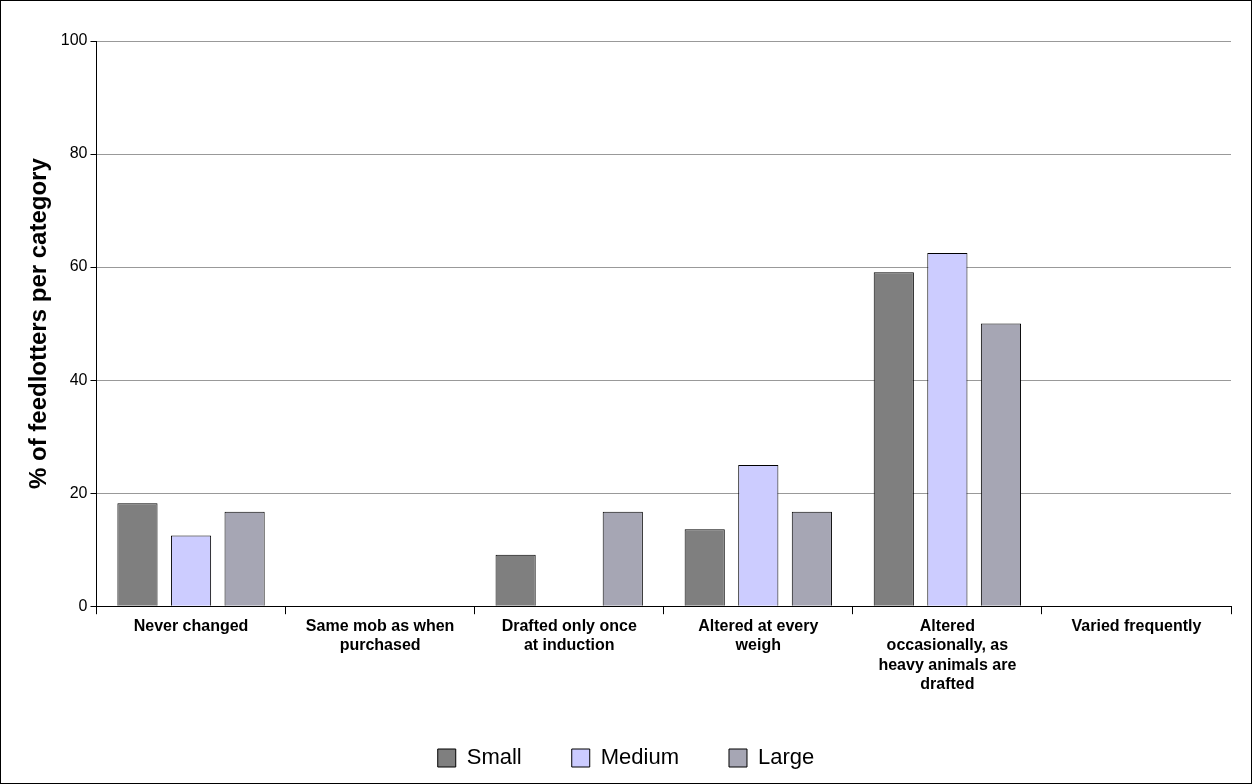 This screenshot has height=784, width=1252. I want to click on legend-label: Medium, so click(639, 757).